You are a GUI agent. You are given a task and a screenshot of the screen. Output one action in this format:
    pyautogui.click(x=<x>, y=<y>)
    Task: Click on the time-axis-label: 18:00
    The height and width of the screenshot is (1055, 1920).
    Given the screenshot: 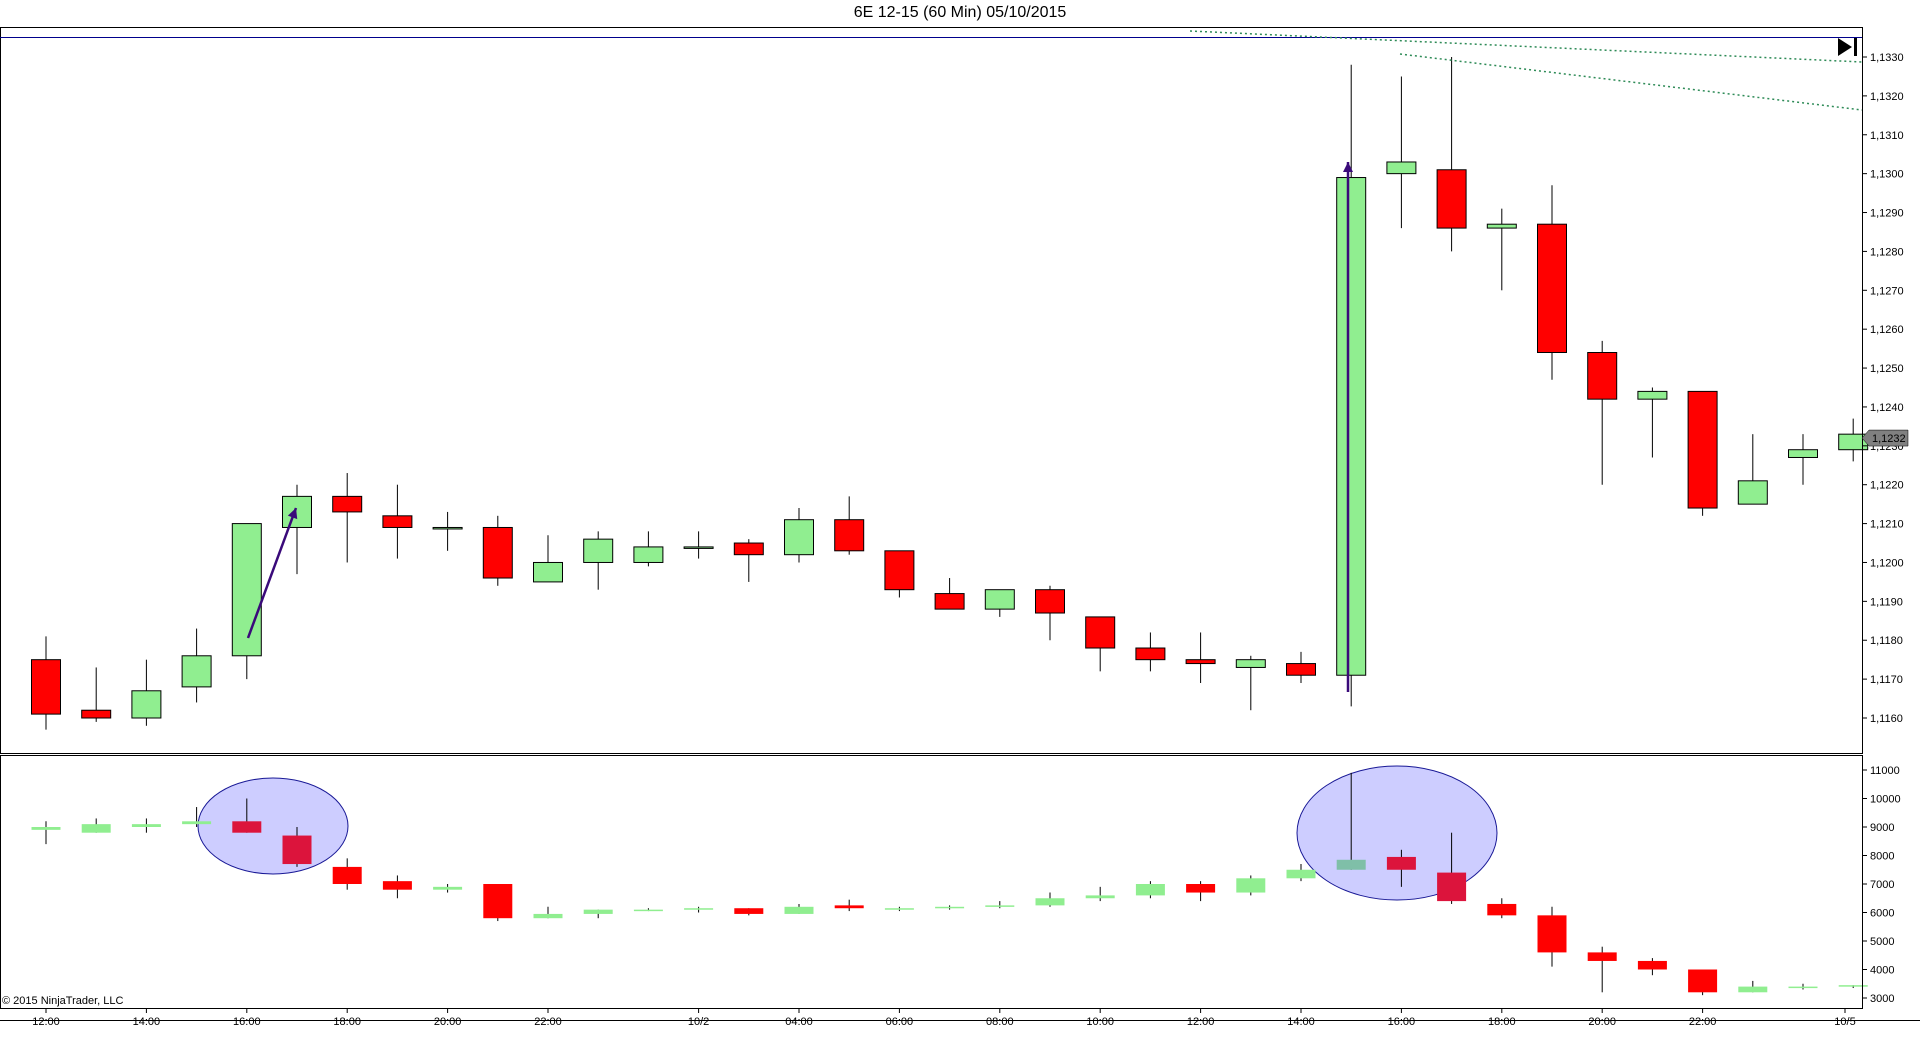 What is the action you would take?
    pyautogui.click(x=1502, y=1022)
    